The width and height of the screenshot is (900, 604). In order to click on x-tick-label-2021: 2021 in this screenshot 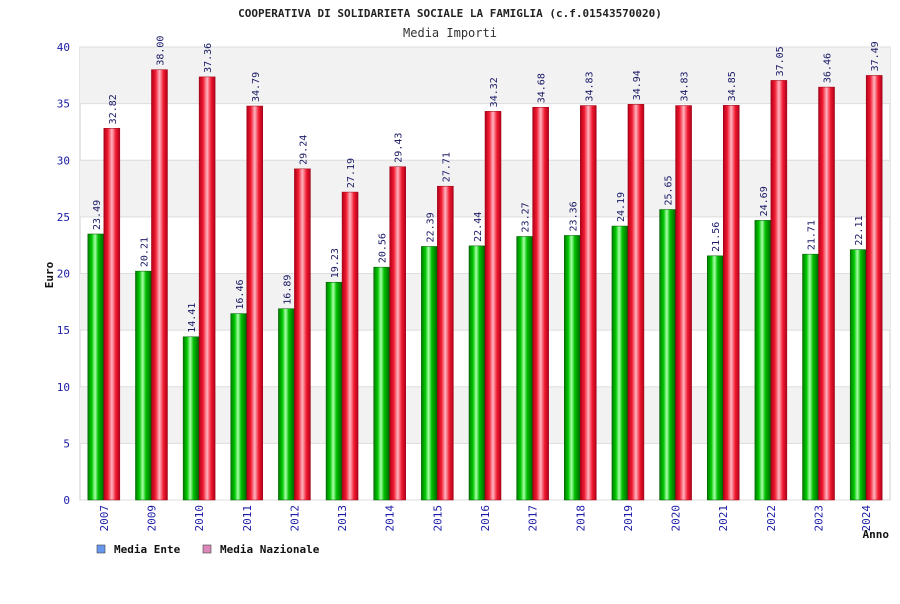, I will do `click(723, 518)`.